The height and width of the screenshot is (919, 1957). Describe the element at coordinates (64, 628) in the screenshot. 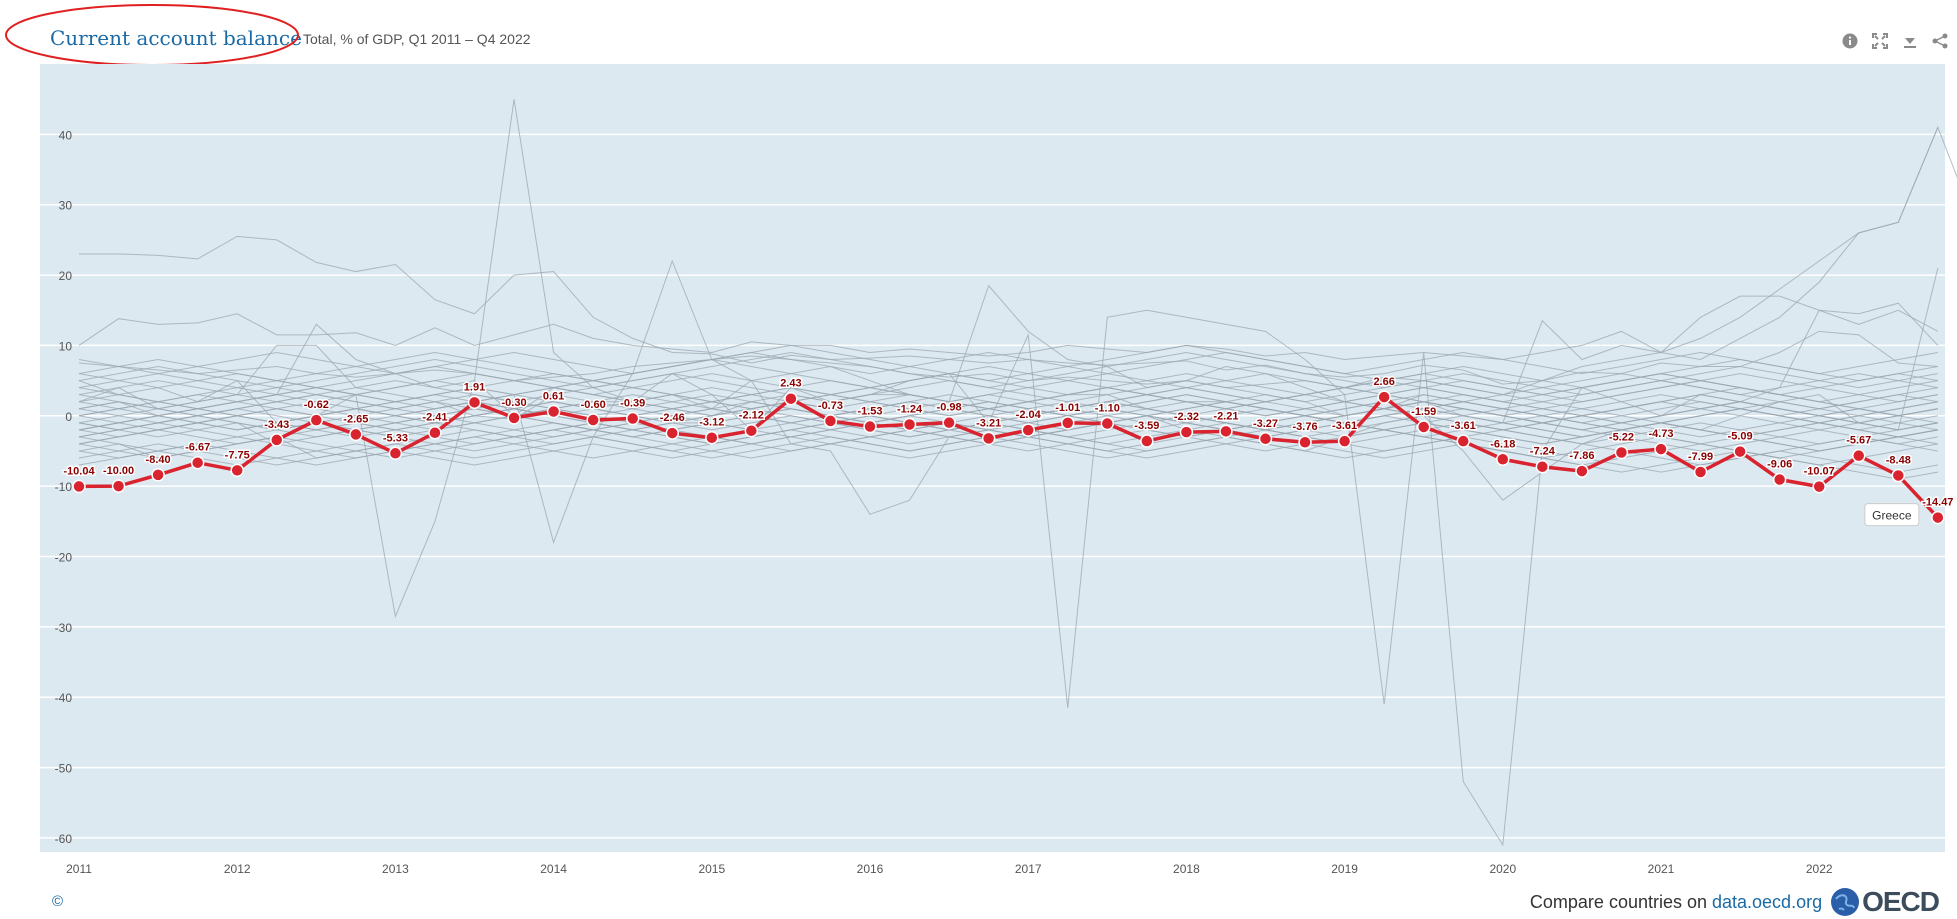

I see `y-tick-label: -30` at that location.